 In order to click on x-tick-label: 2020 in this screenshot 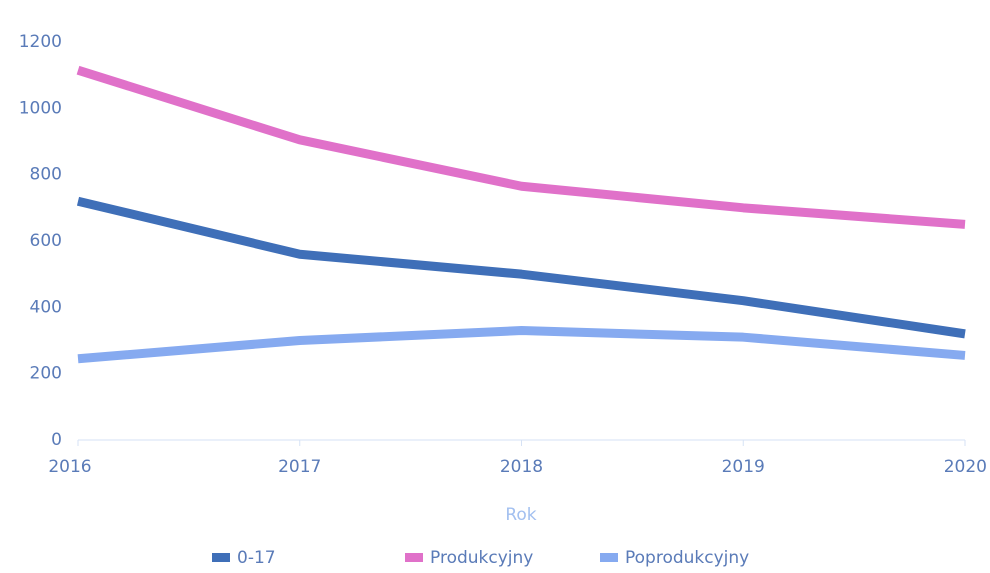, I will do `click(965, 467)`.